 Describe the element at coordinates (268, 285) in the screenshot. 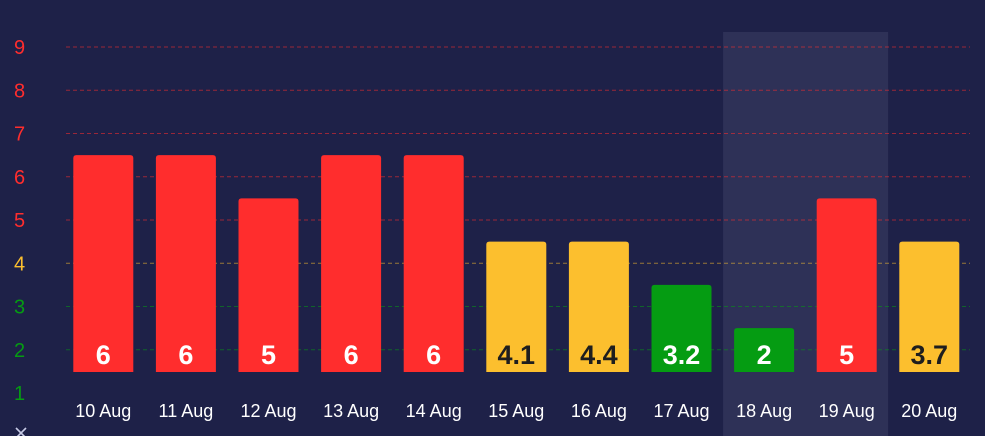

I see `bar-12-aug` at that location.